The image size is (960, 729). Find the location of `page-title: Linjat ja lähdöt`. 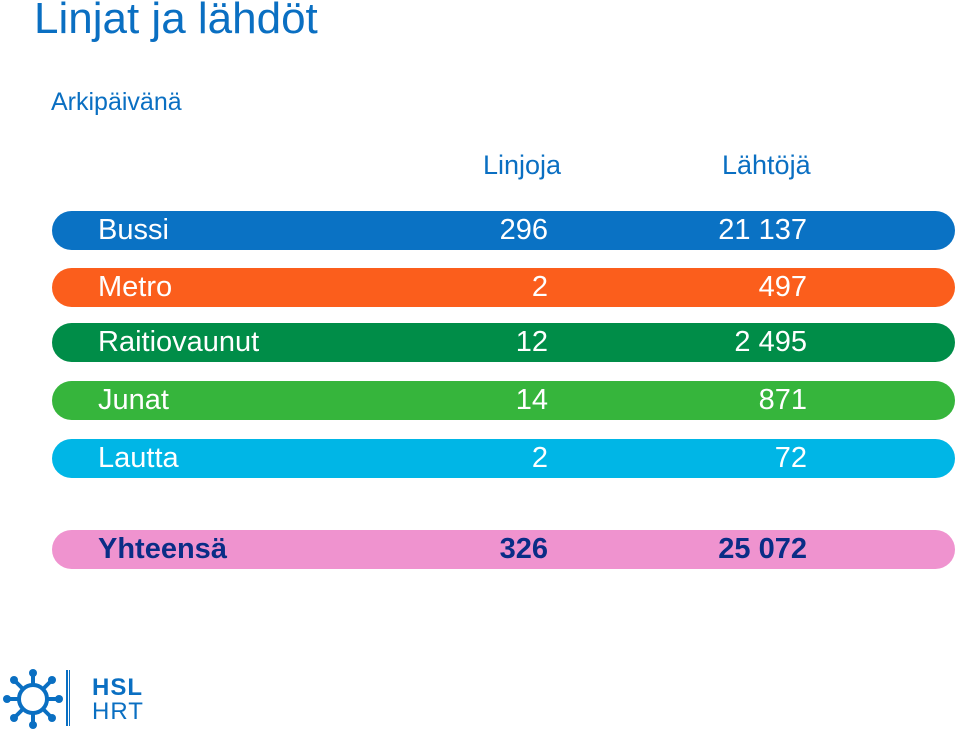

page-title: Linjat ja lähdöt is located at coordinates (176, 21).